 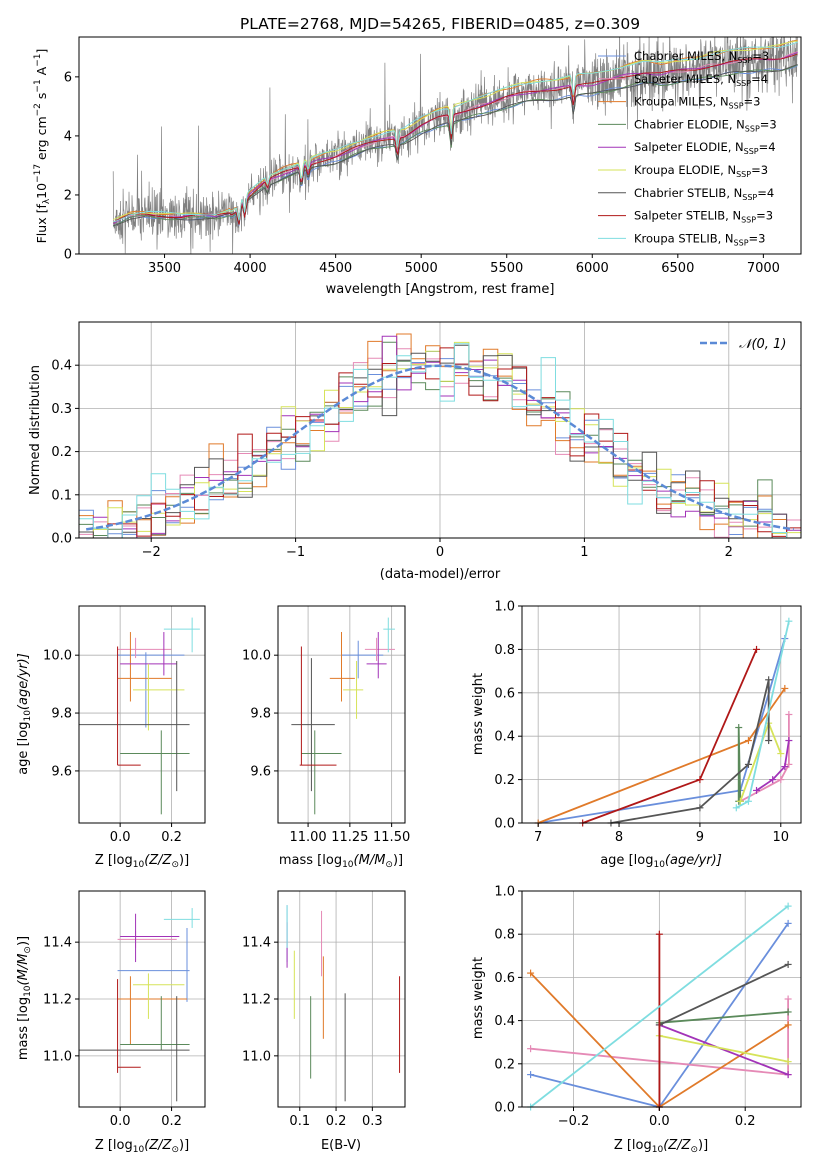 I want to click on age-vs-metallicity-y-tick-label: 10.0, so click(x=57, y=656).